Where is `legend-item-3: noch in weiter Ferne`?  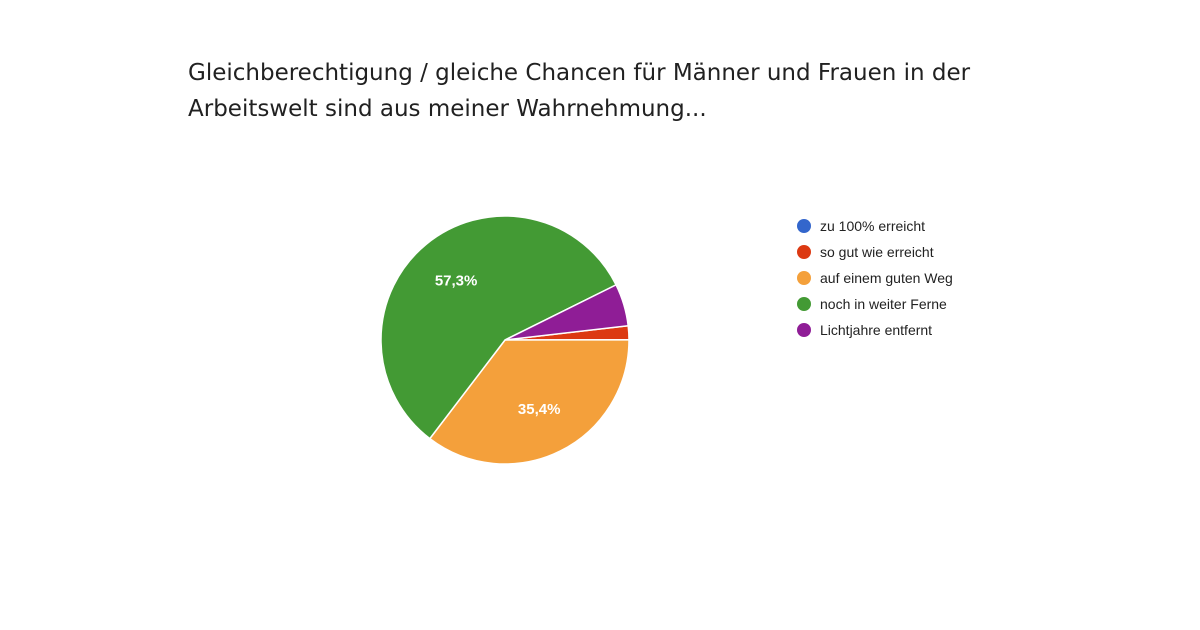
legend-item-3: noch in weiter Ferne is located at coordinates (875, 304).